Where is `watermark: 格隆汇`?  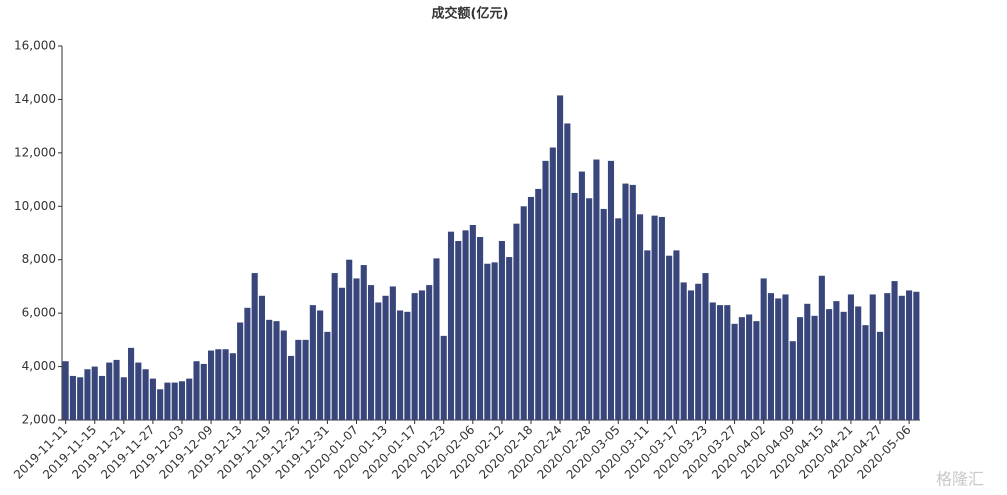
watermark: 格隆汇 is located at coordinates (960, 479).